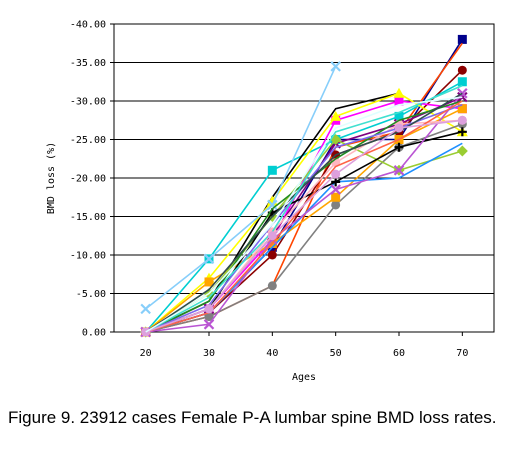 The height and width of the screenshot is (474, 530). What do you see at coordinates (336, 353) in the screenshot?
I see `x-tick-label: 50` at bounding box center [336, 353].